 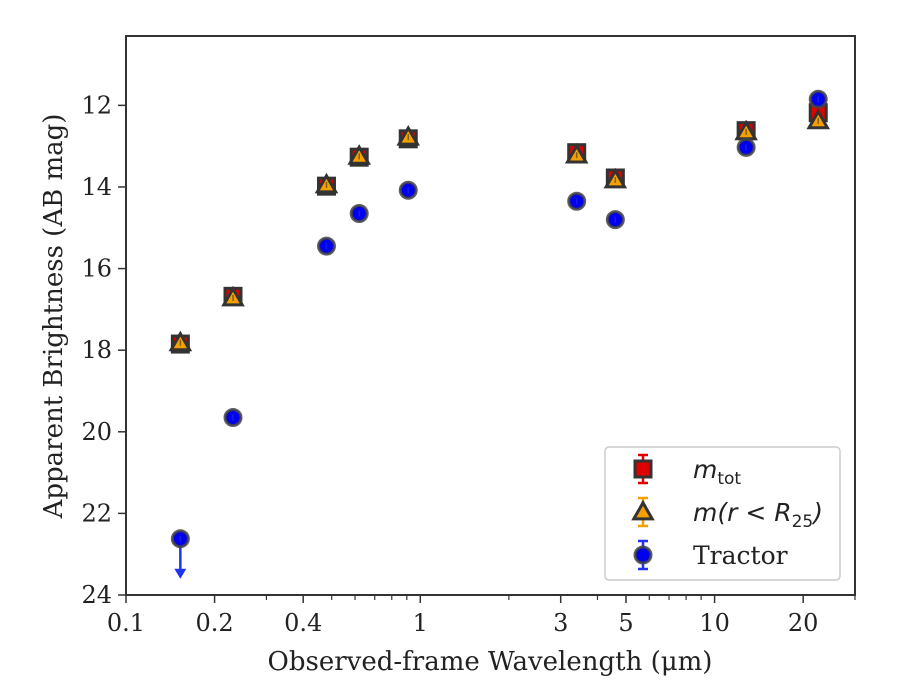 What do you see at coordinates (180, 573) in the screenshot?
I see `upper-limit-arrow-head` at bounding box center [180, 573].